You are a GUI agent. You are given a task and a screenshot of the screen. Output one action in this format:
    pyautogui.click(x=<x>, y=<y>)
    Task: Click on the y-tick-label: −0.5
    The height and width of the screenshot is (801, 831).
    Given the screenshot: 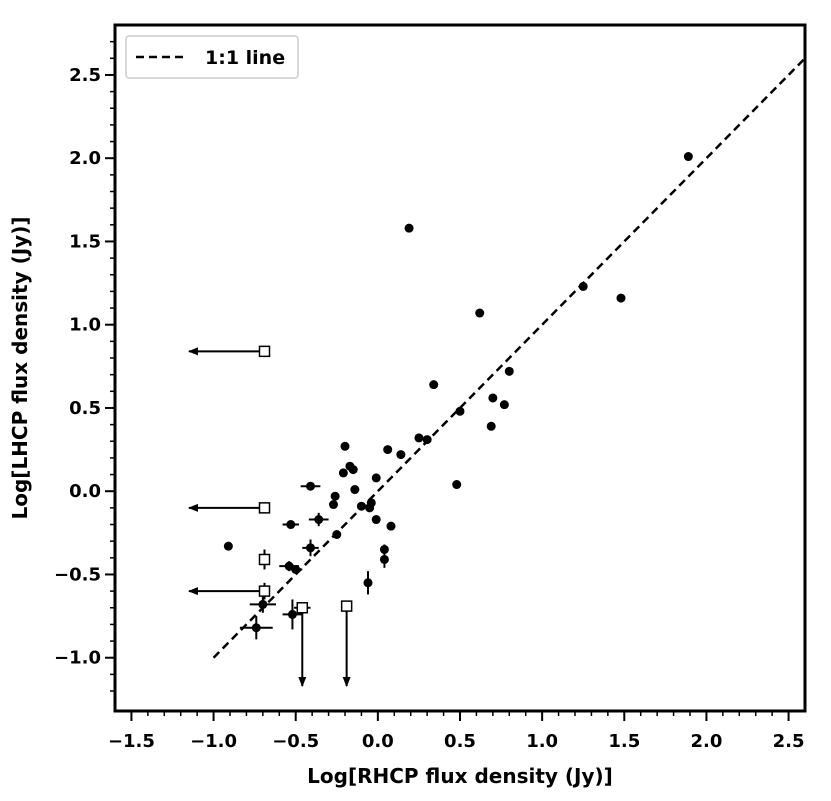 What is the action you would take?
    pyautogui.click(x=77, y=574)
    